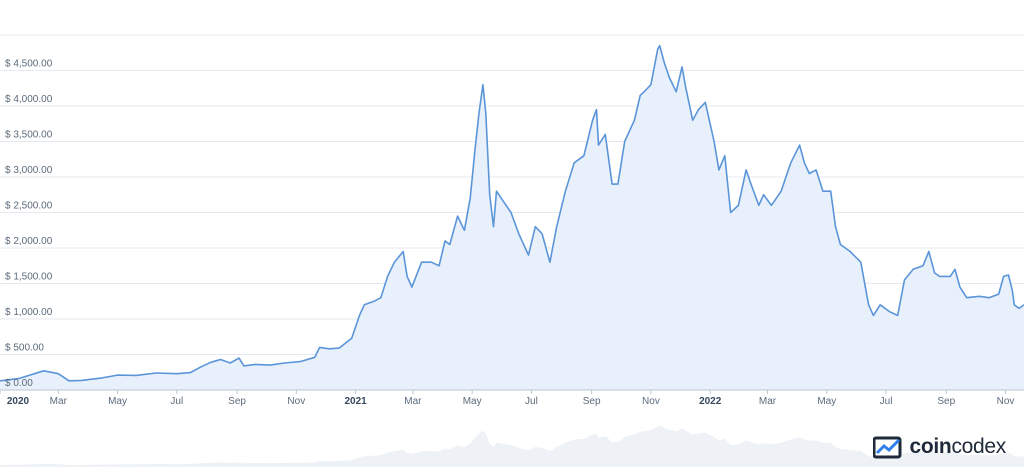  I want to click on coincodex-logo: coincodex, so click(939, 447).